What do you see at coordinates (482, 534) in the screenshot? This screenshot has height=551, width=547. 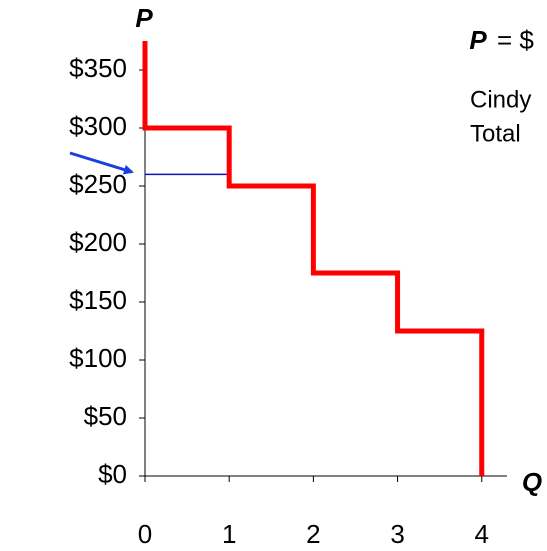 I see `x-tick-label: 4` at bounding box center [482, 534].